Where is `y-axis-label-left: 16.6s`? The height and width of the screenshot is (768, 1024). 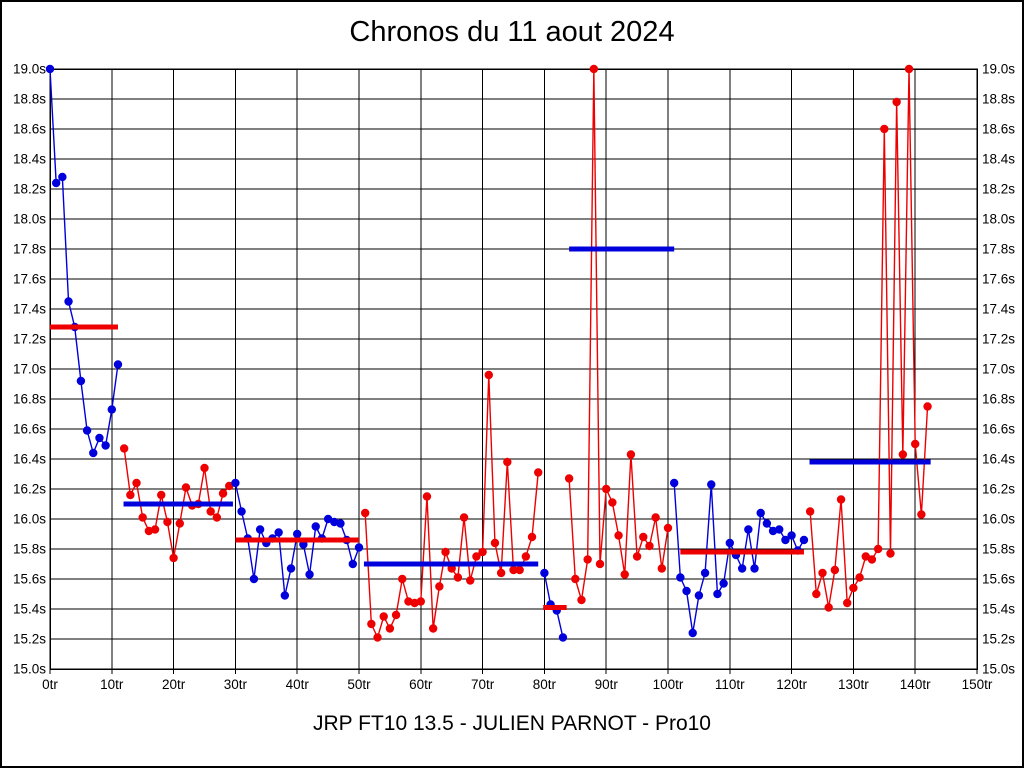 y-axis-label-left: 16.6s is located at coordinates (29, 429).